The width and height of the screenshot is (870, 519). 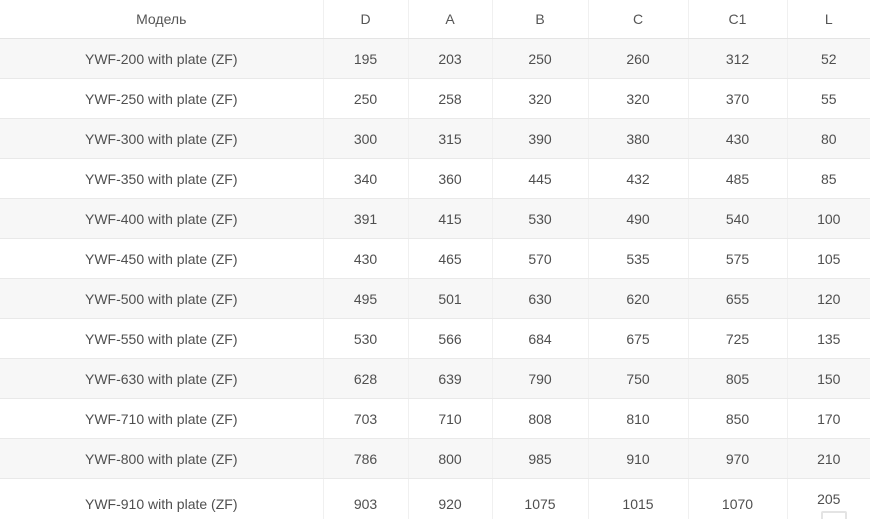 What do you see at coordinates (365, 218) in the screenshot?
I see `value-cell: 391` at bounding box center [365, 218].